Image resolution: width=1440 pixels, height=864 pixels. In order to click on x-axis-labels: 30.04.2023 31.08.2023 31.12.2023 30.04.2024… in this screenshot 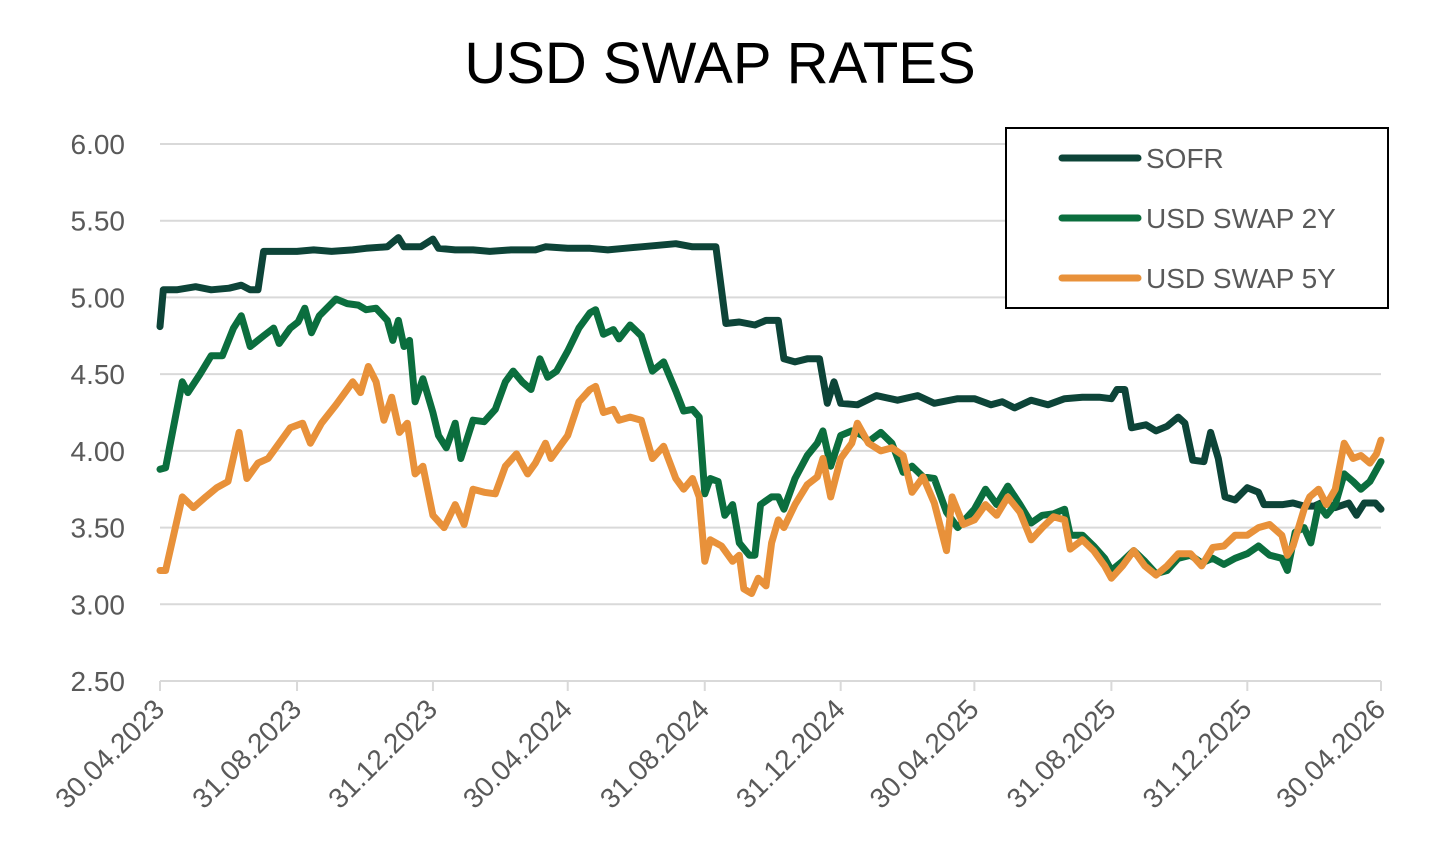, I will do `click(720, 753)`.